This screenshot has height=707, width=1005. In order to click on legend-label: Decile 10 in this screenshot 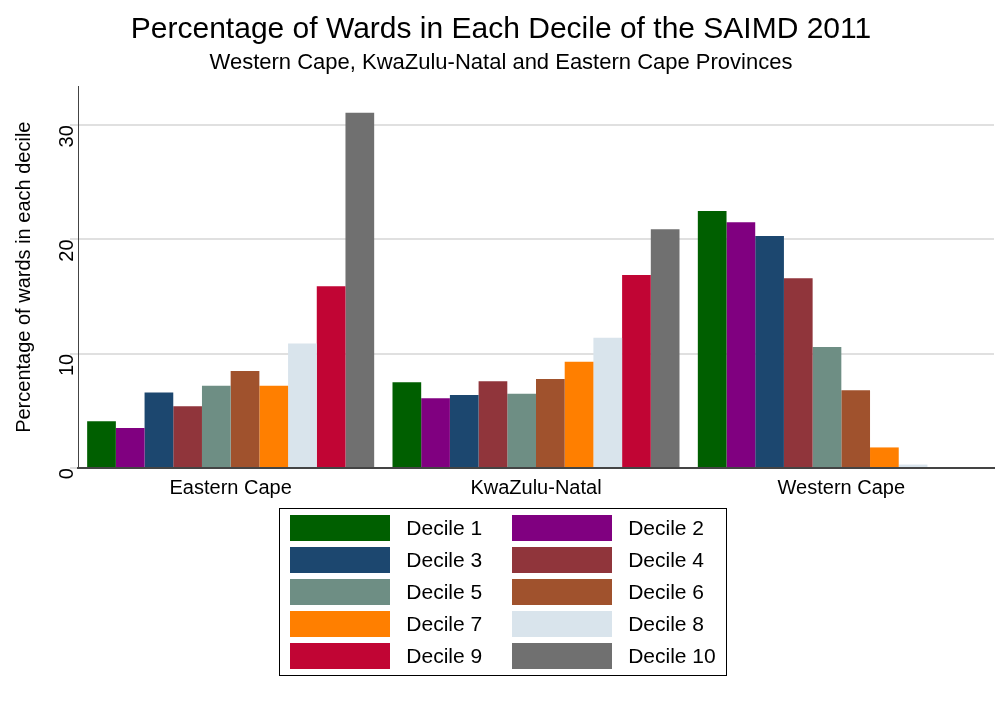, I will do `click(672, 656)`.